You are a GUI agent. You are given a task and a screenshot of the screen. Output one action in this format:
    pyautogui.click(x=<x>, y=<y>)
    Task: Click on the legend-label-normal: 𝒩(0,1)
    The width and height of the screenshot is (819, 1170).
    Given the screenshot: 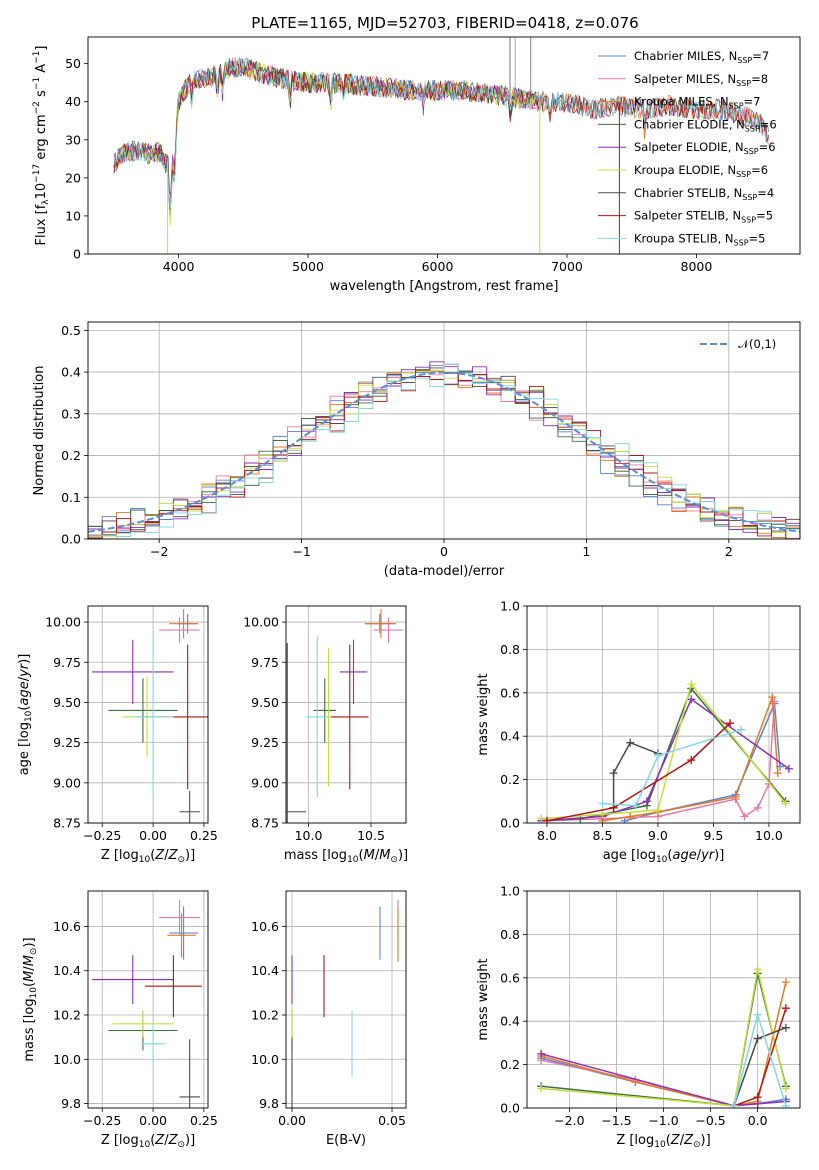 What is the action you would take?
    pyautogui.click(x=757, y=344)
    